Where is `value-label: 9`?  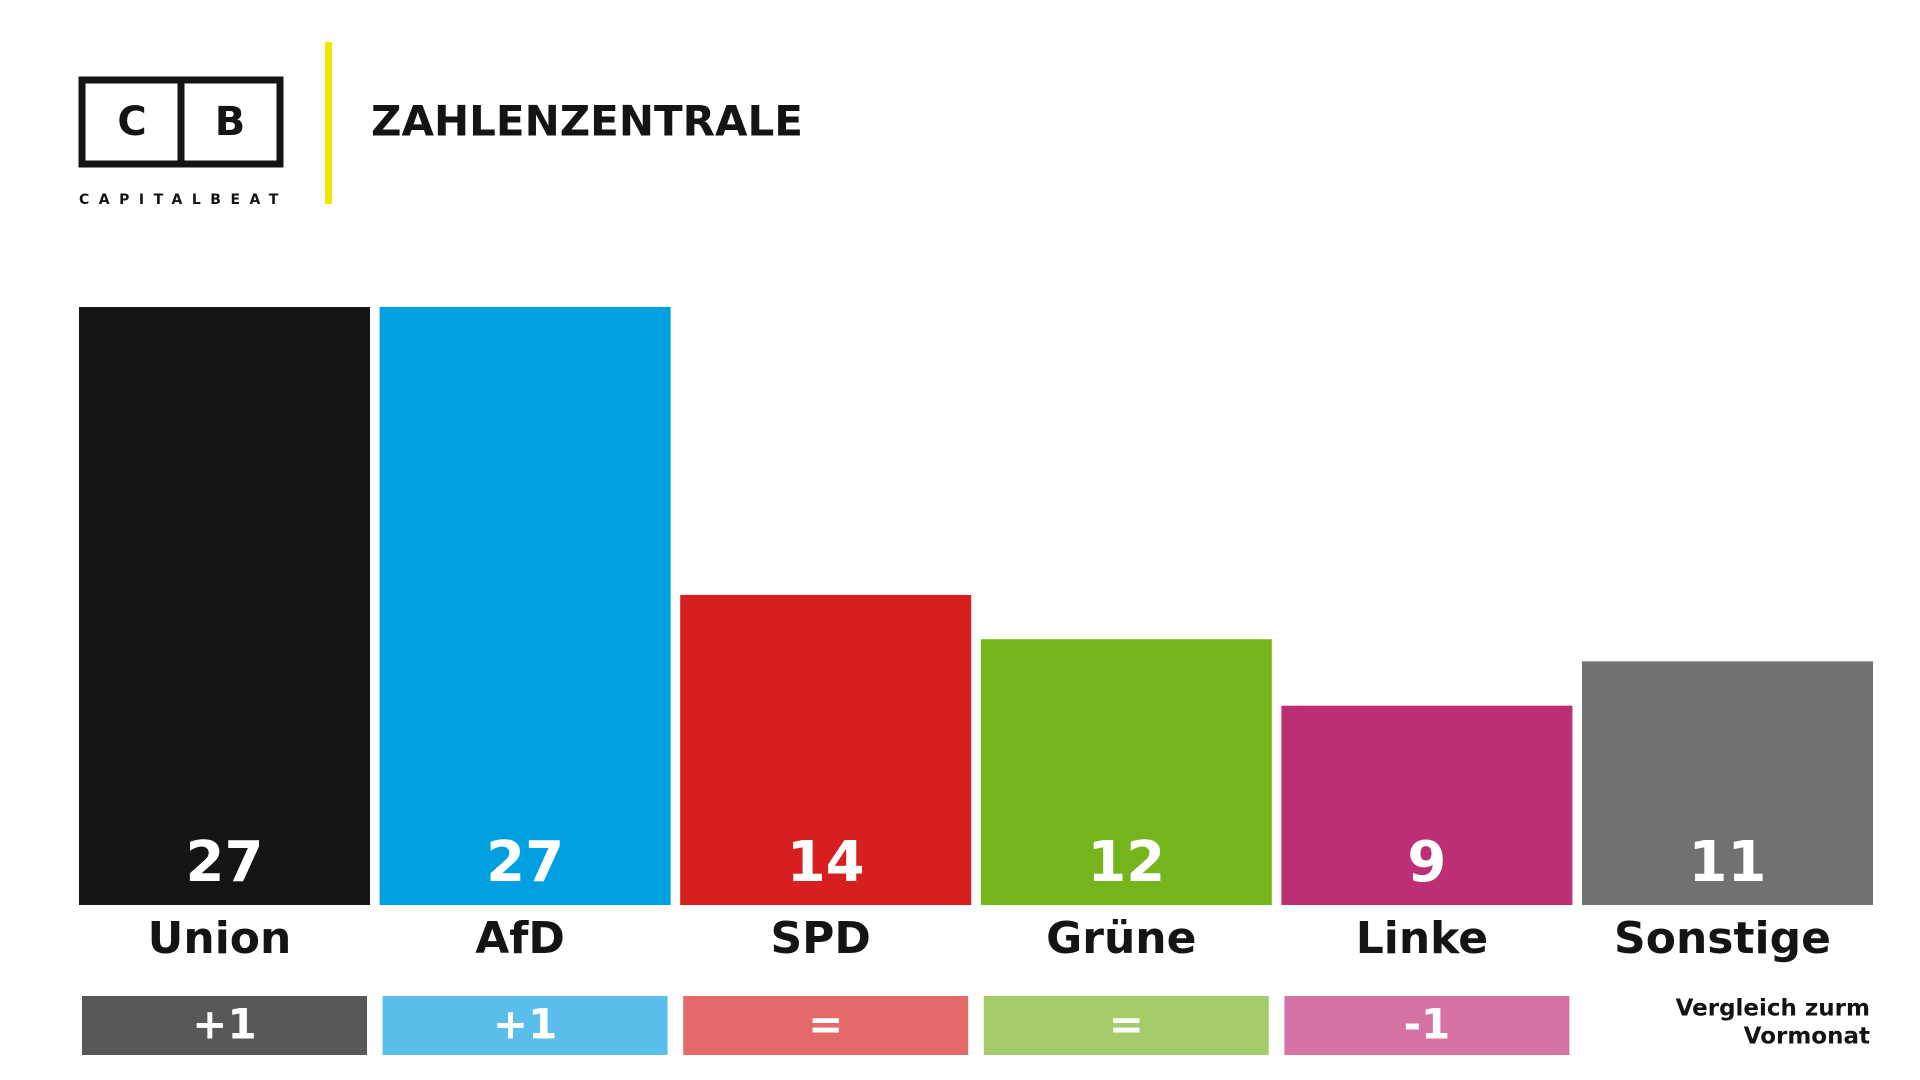
value-label: 9 is located at coordinates (1426, 862).